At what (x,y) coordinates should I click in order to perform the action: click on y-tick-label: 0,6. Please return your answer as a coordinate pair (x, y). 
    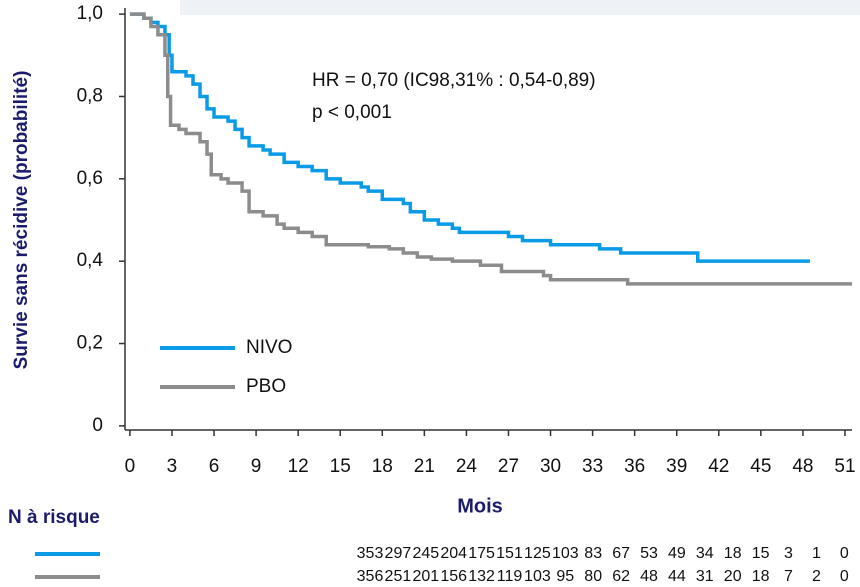
    Looking at the image, I should click on (90, 178).